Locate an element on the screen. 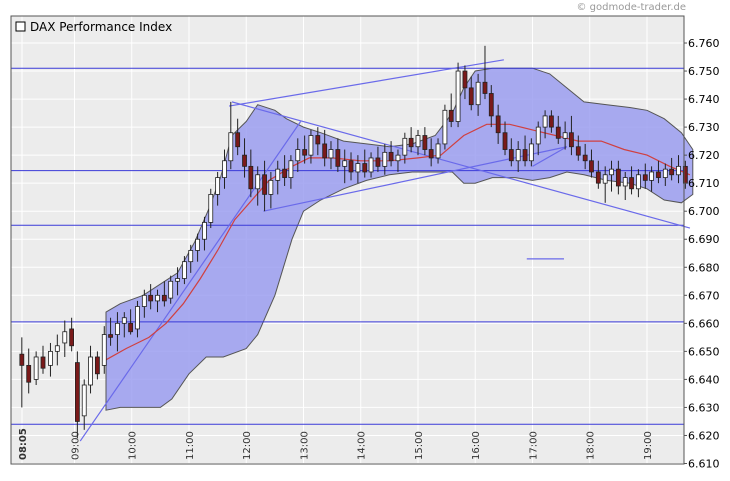 The image size is (730, 481). x-tick-label: 13:00 is located at coordinates (304, 445).